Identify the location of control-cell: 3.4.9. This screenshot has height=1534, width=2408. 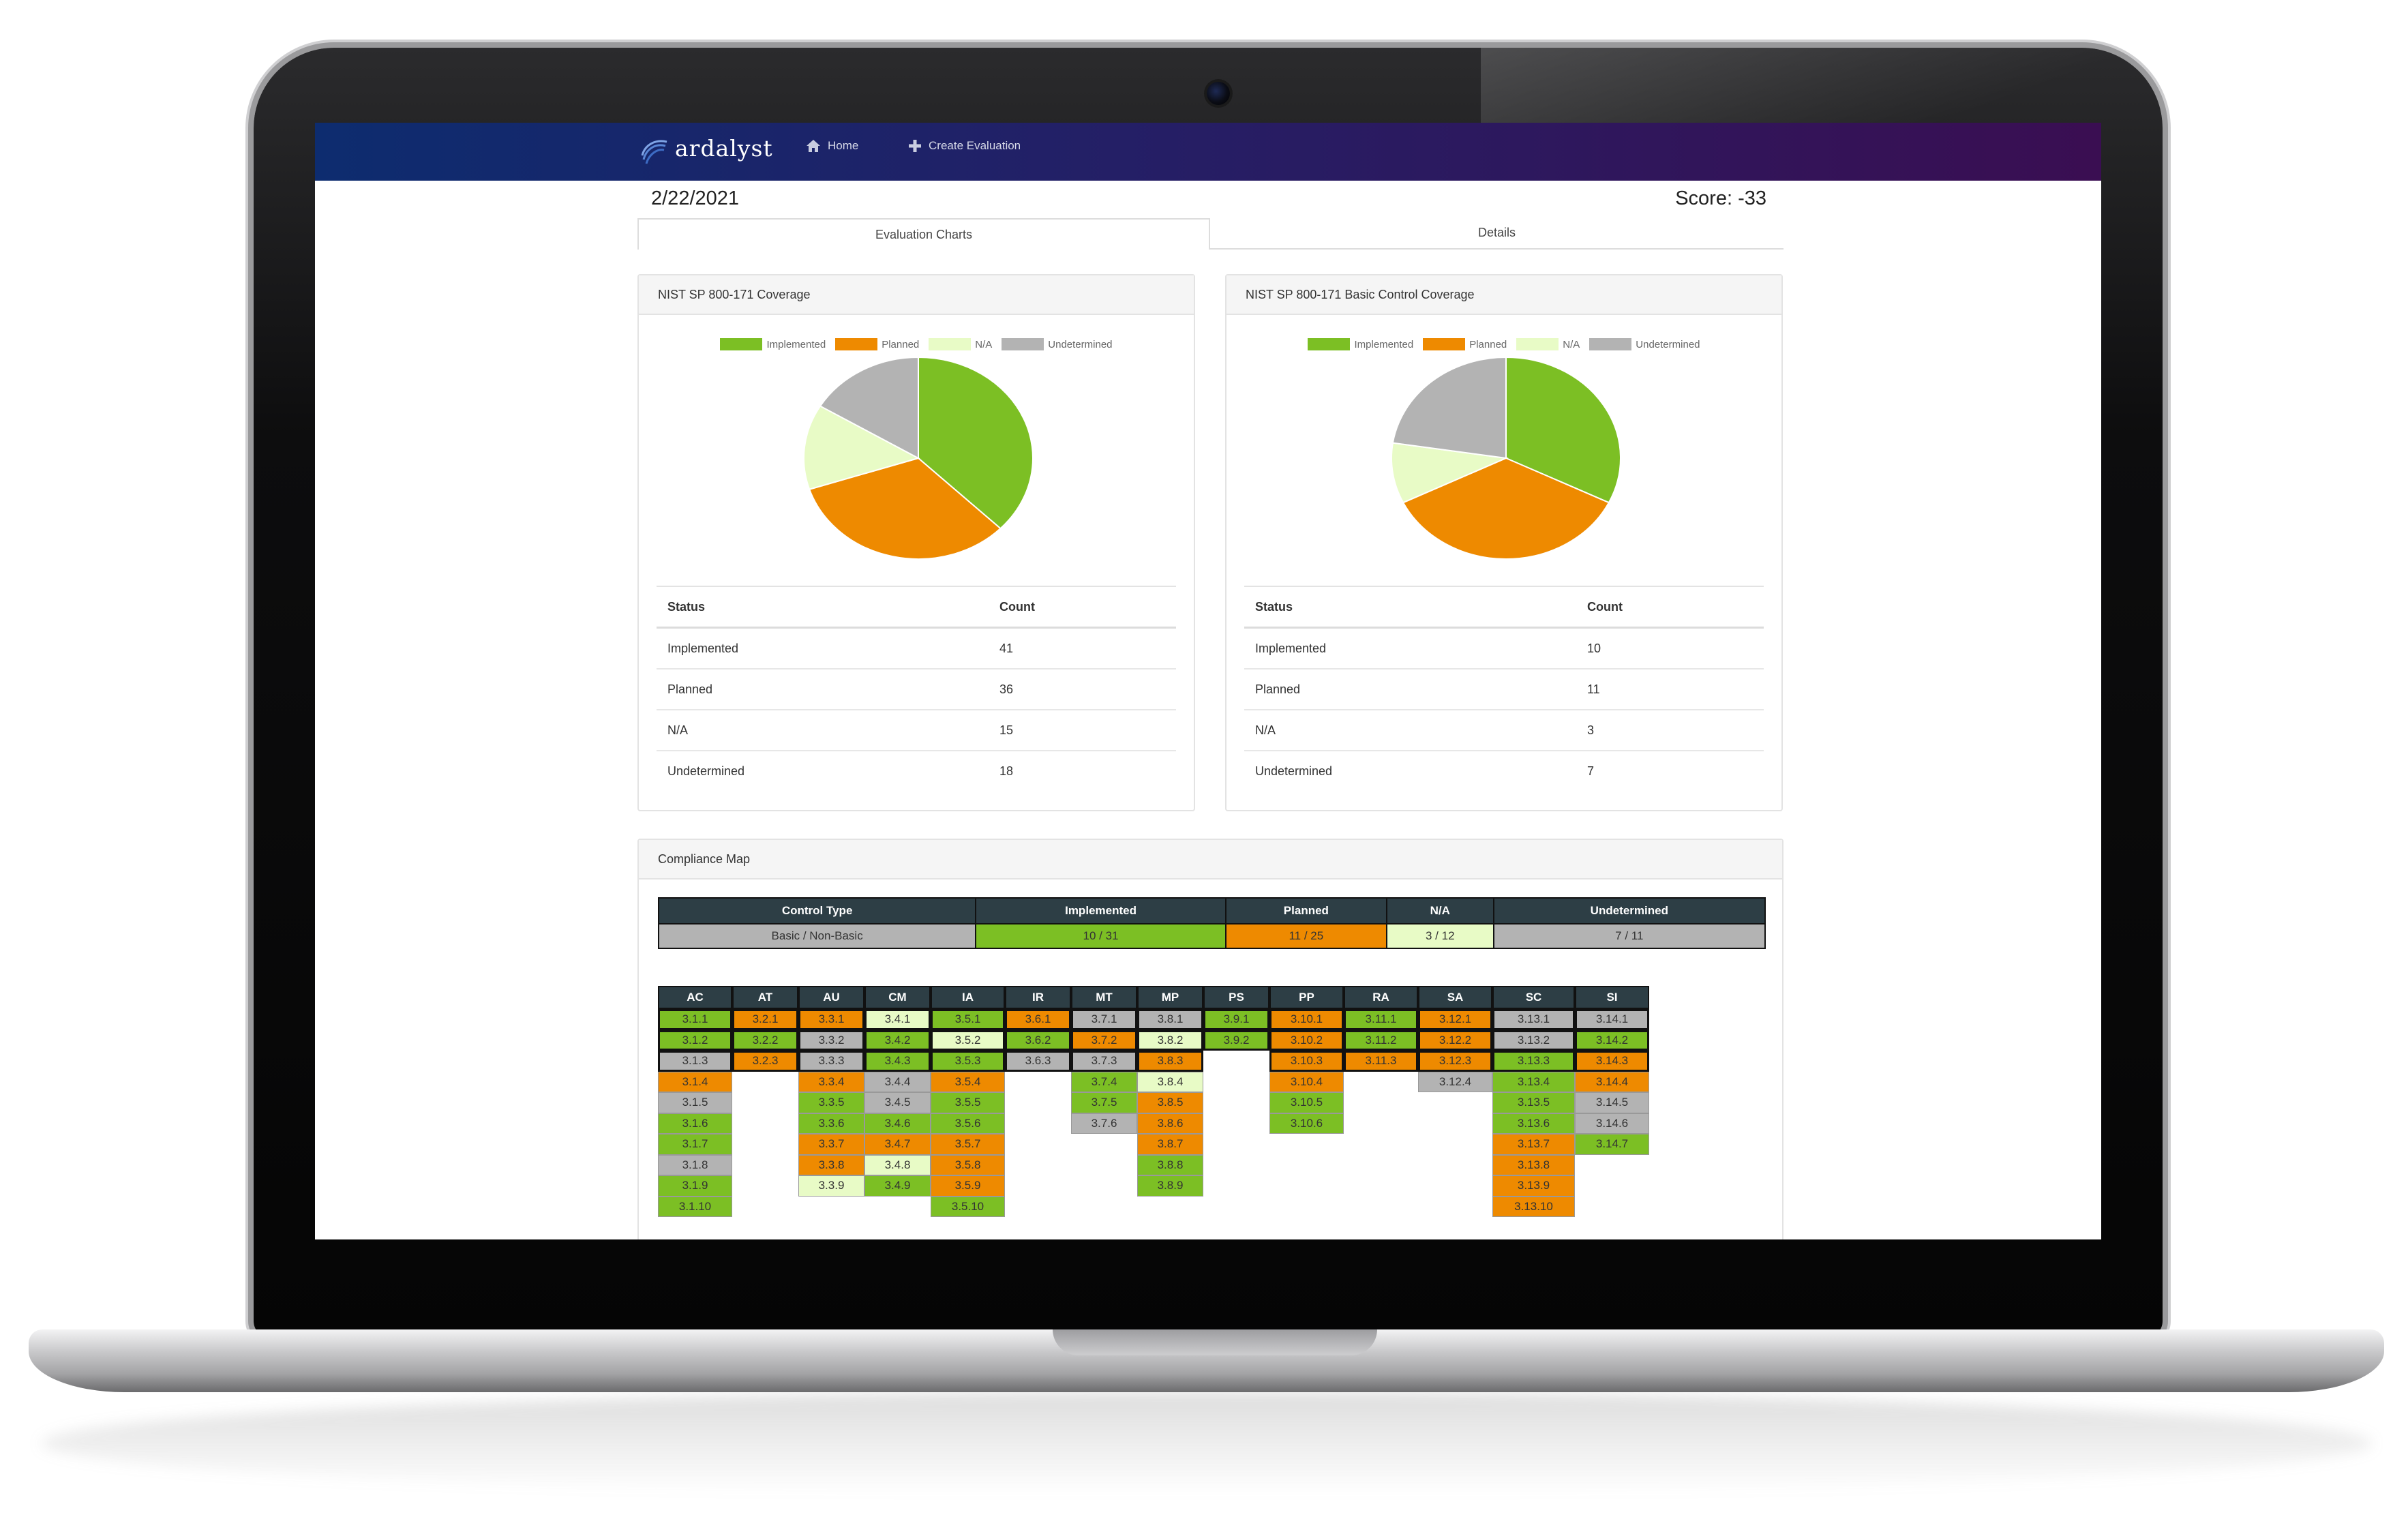
(897, 1186).